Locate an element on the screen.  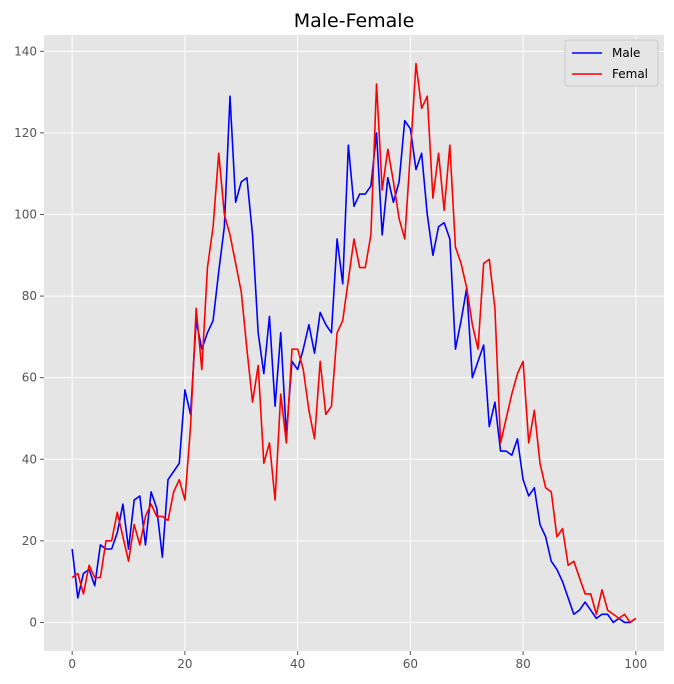
x-tick-label: 0 is located at coordinates (72, 664).